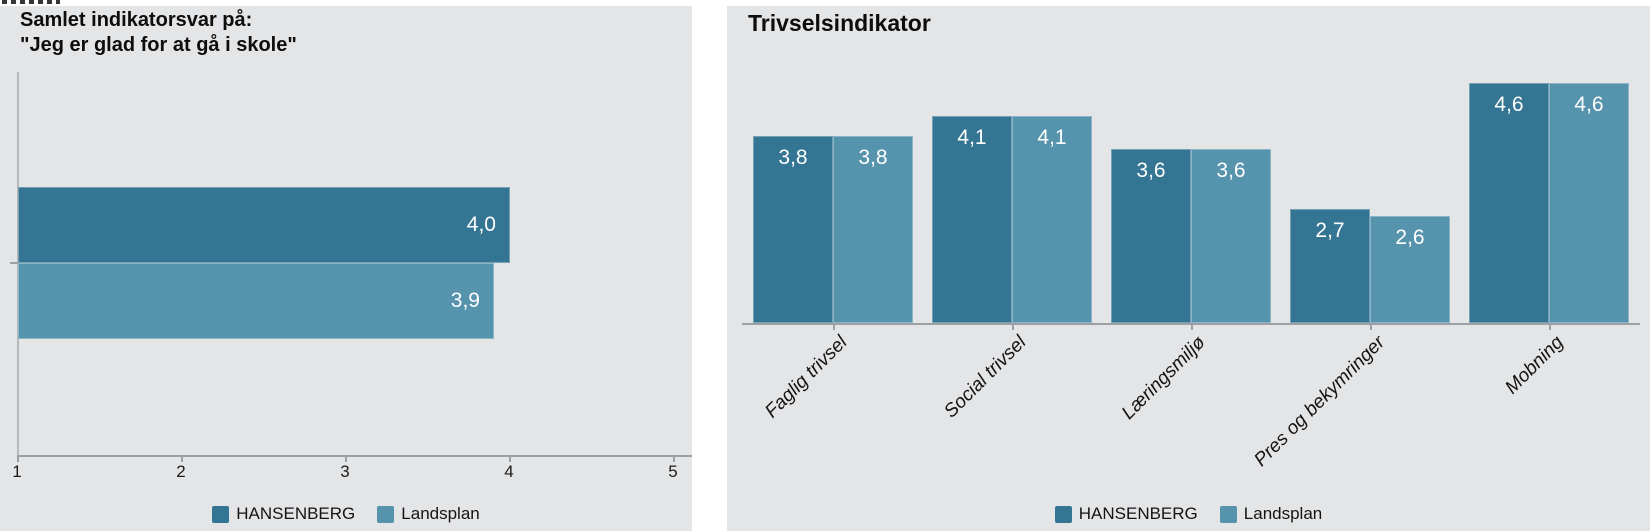 Image resolution: width=1650 pixels, height=531 pixels. What do you see at coordinates (972, 219) in the screenshot?
I see `bar-hansenberg-social-trivsel: 4,1` at bounding box center [972, 219].